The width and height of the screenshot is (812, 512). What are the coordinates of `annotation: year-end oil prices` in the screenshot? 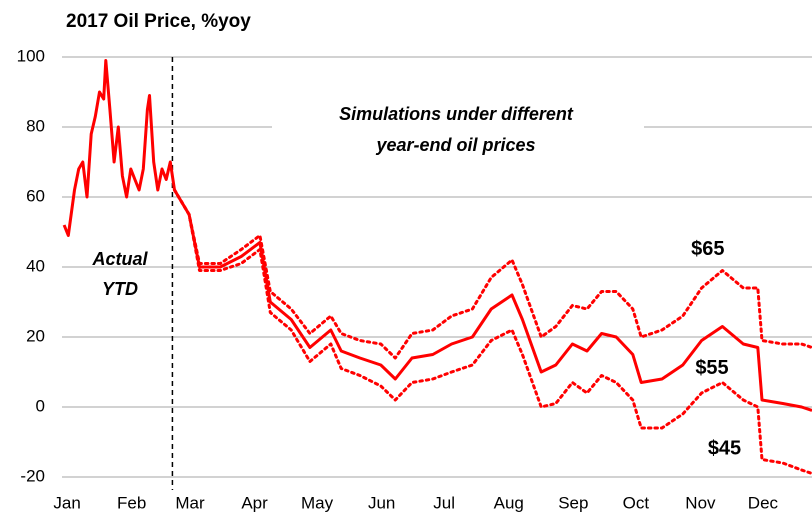 It's located at (455, 145).